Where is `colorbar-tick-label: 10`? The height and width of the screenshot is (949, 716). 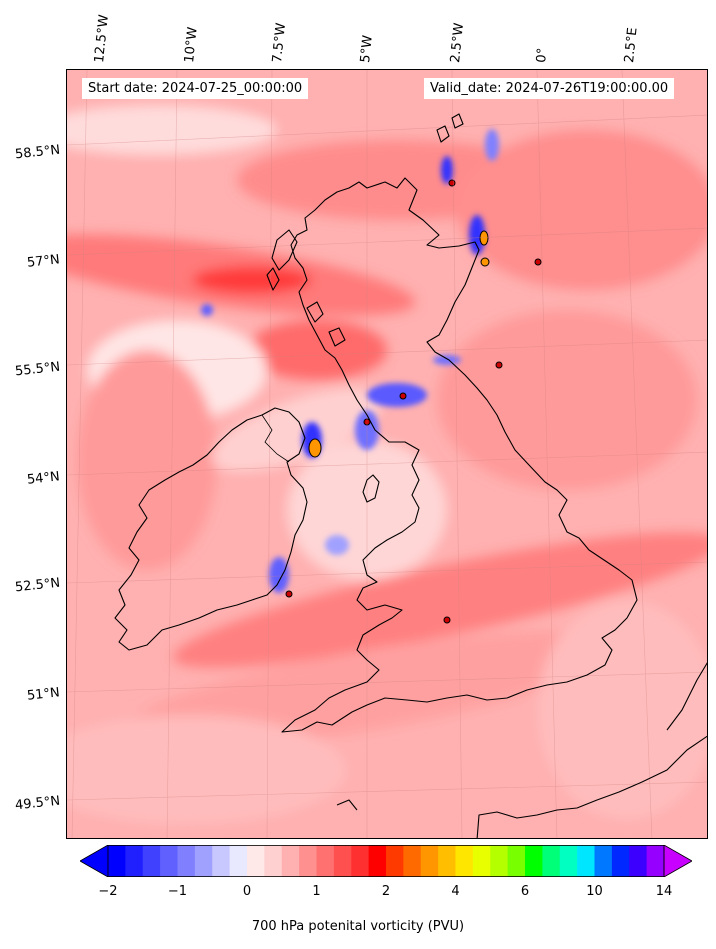 colorbar-tick-label: 10 is located at coordinates (594, 891).